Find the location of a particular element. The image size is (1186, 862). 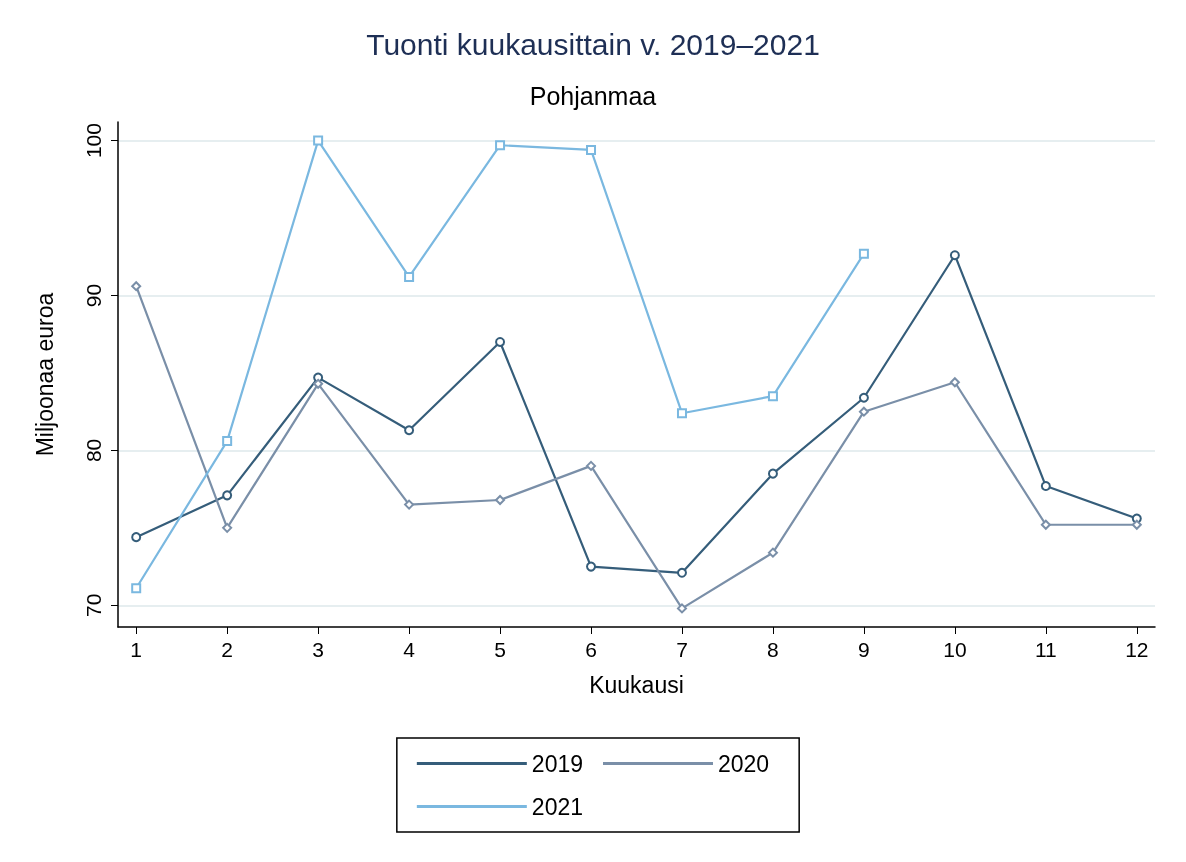

y-tick-label: 80 is located at coordinates (93, 450).